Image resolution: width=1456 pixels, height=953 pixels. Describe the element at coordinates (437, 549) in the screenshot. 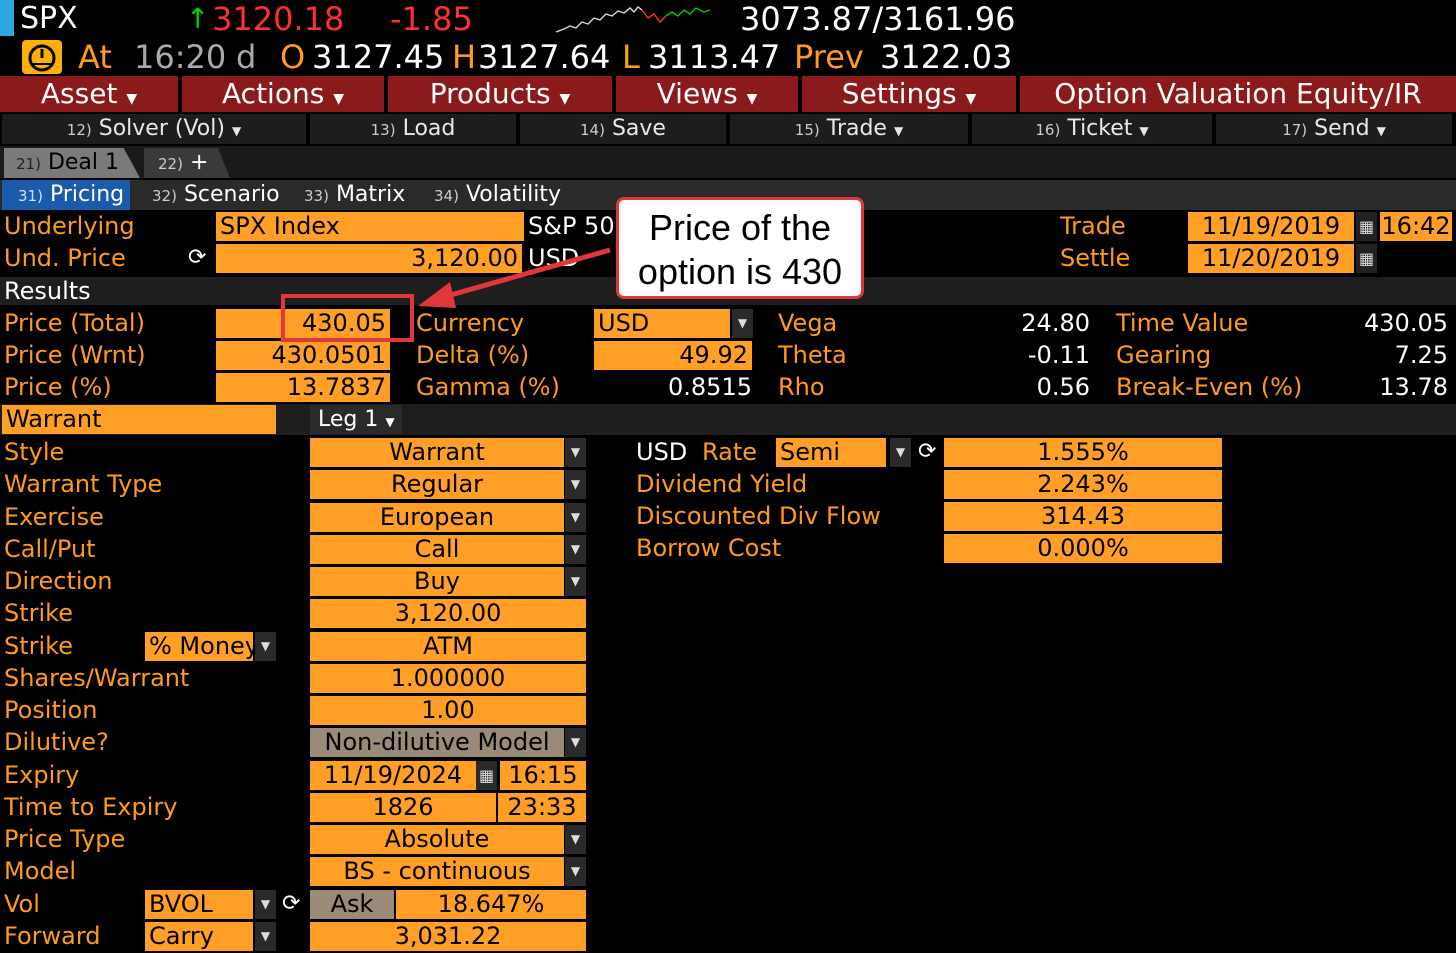

I see `warrant-field-value: Call` at that location.